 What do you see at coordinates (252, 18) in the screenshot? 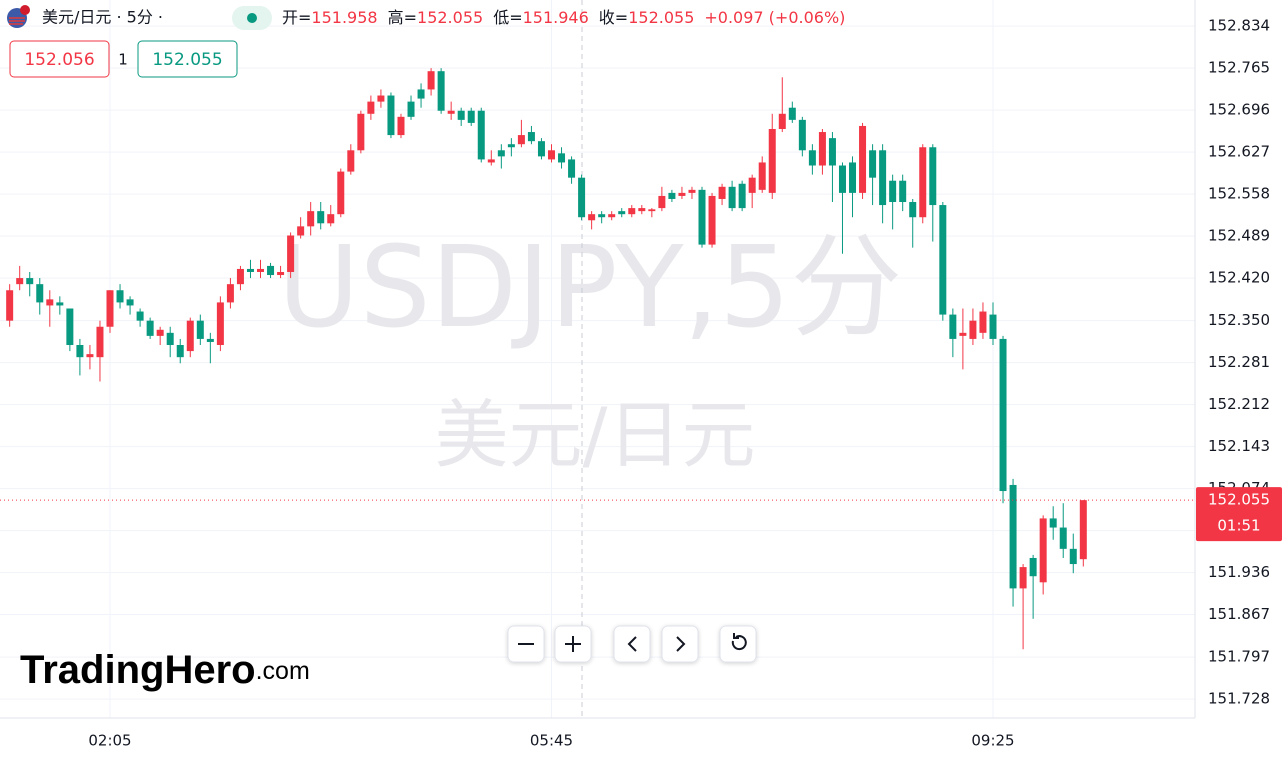
I see `status-dot` at bounding box center [252, 18].